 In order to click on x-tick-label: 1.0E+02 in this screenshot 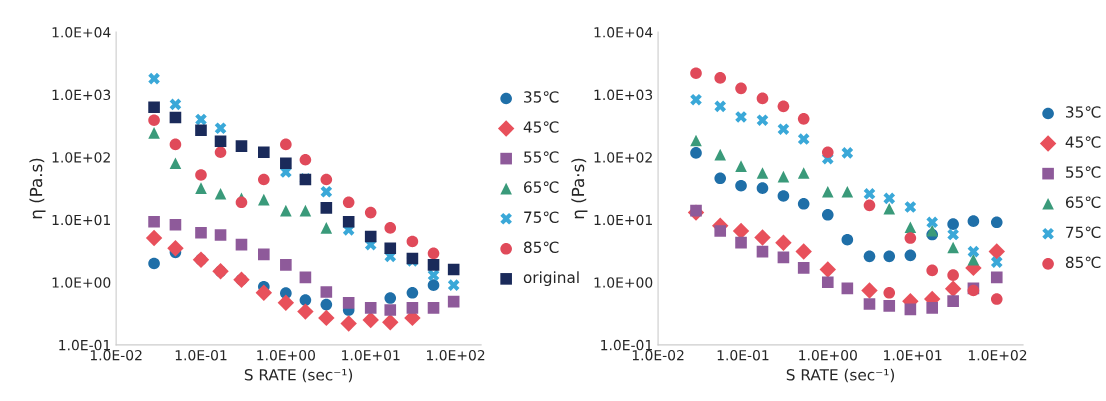, I will do `click(456, 355)`.